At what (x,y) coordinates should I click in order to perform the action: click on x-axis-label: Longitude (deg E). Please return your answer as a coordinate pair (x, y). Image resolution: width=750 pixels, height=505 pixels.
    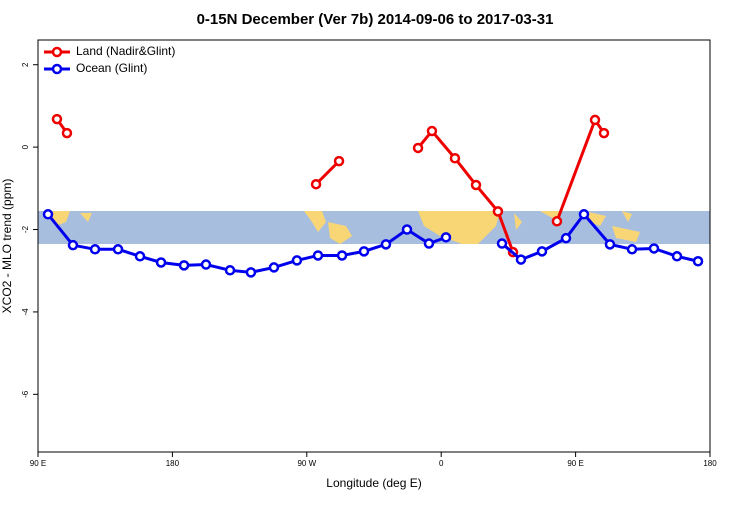
    Looking at the image, I should click on (373, 483).